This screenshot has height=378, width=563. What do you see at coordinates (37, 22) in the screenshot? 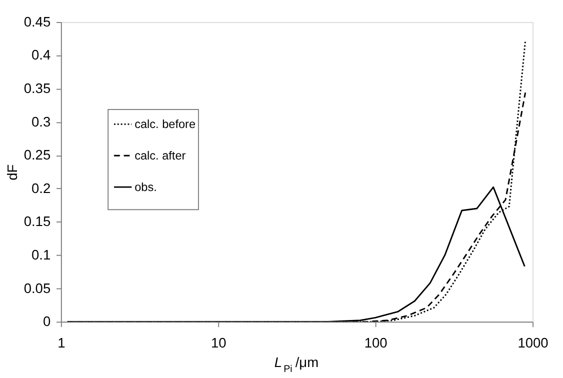
I see `y-tick-label: 0.45` at bounding box center [37, 22].